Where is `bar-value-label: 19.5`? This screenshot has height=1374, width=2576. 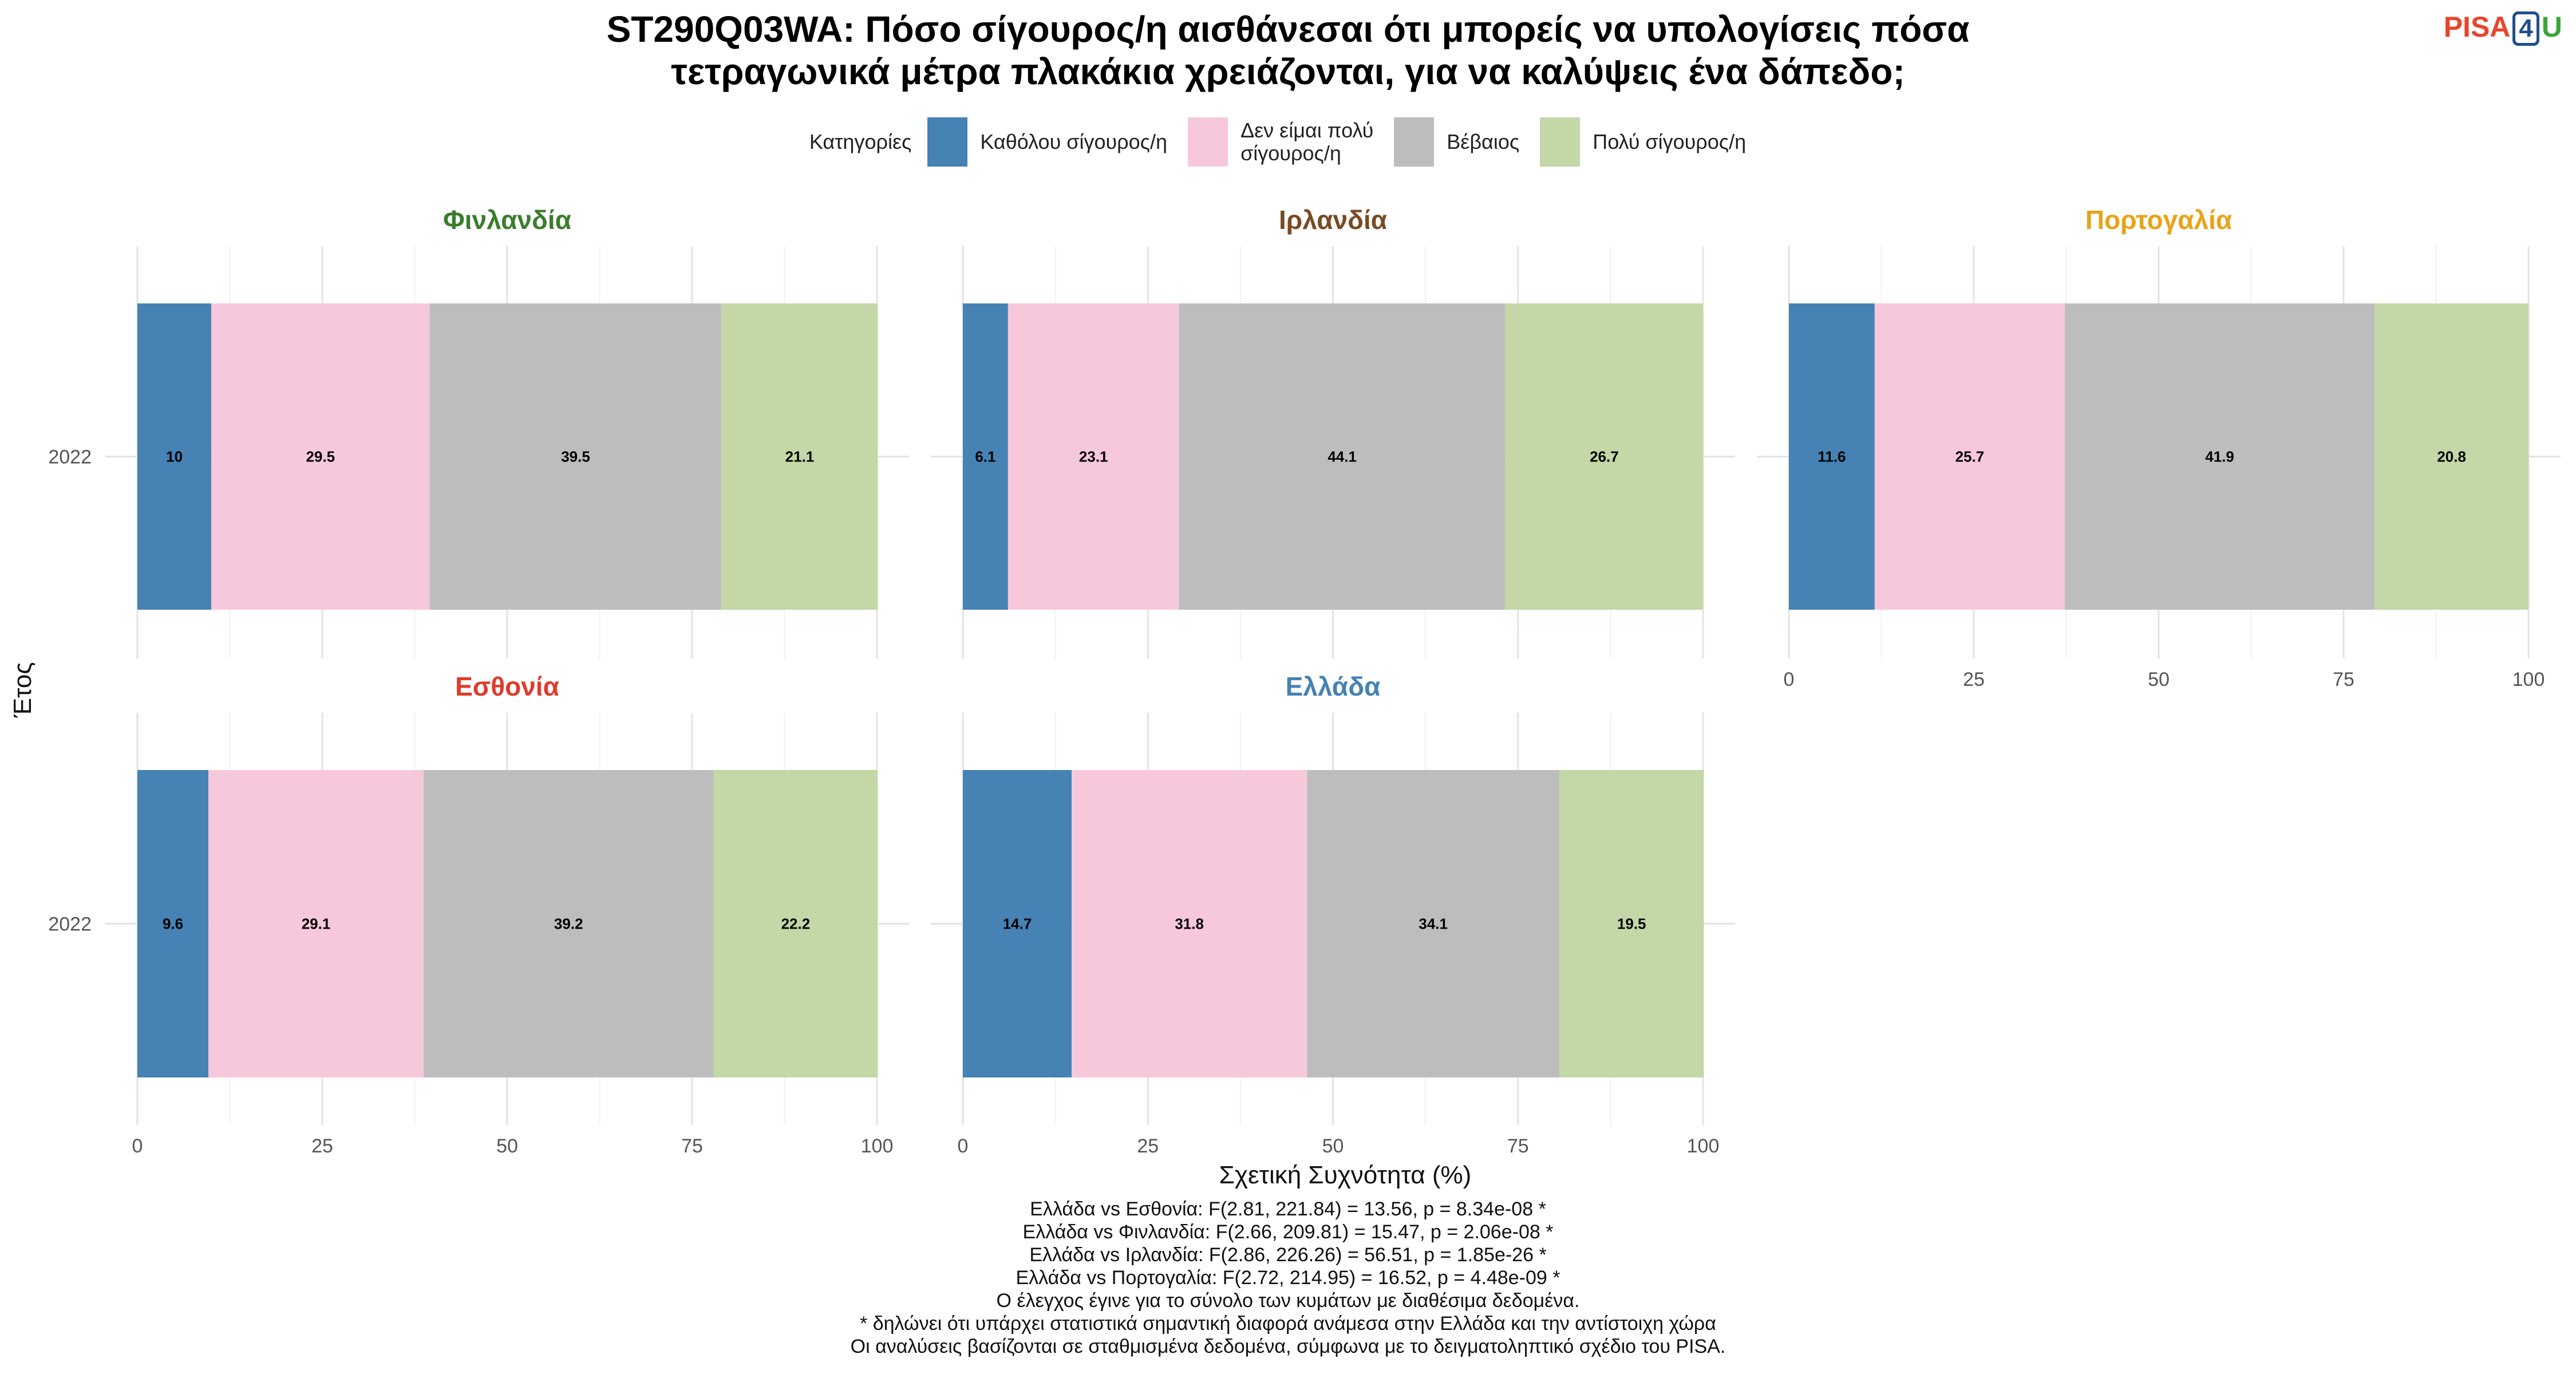
bar-value-label: 19.5 is located at coordinates (1631, 924).